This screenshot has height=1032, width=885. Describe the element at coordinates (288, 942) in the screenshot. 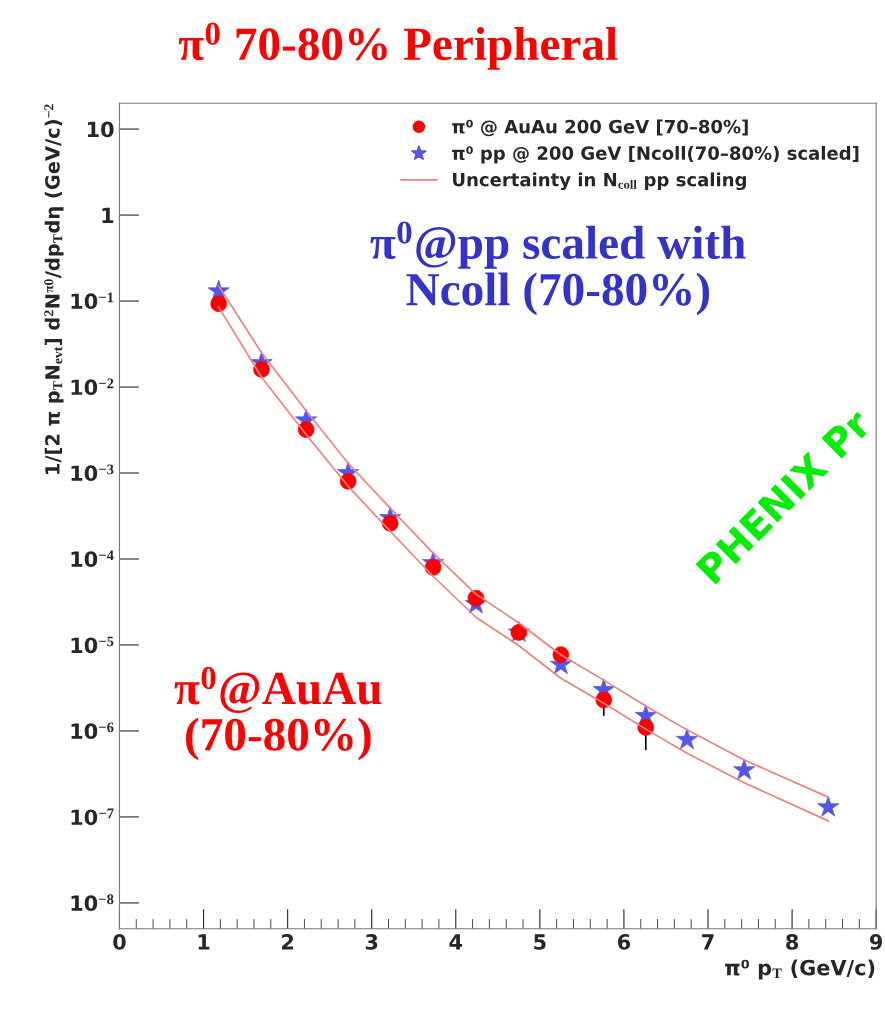

I see `x-tick-label: 2` at that location.